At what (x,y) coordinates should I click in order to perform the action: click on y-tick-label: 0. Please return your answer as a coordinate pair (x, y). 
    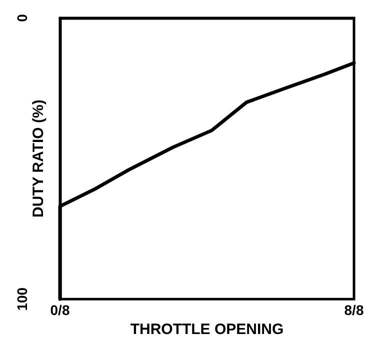
    Looking at the image, I should click on (22, 18).